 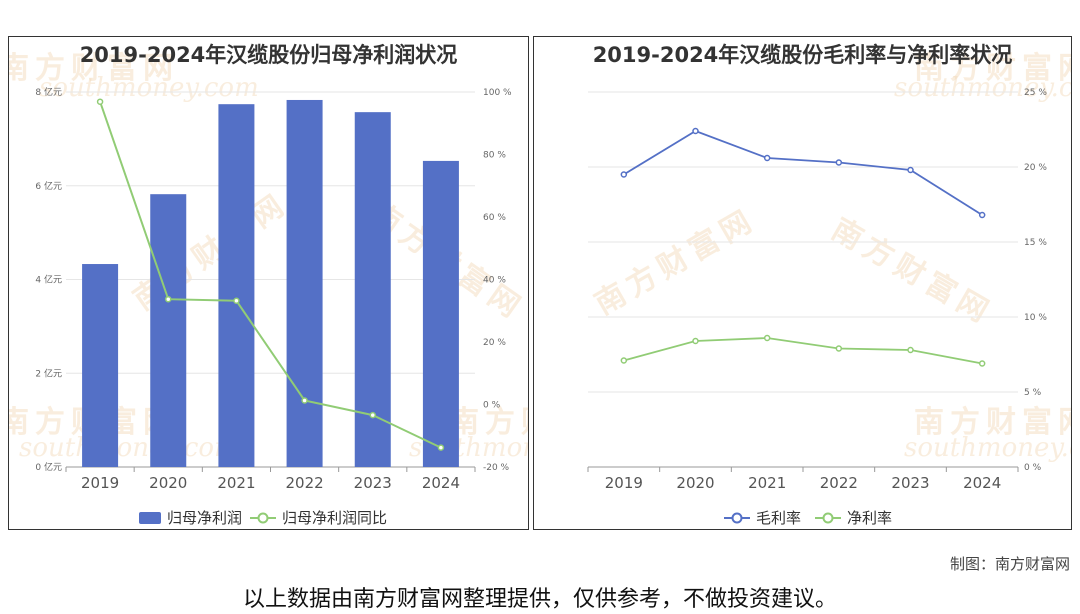 What do you see at coordinates (48, 280) in the screenshot?
I see `y-tick-label-left: 4 亿元` at bounding box center [48, 280].